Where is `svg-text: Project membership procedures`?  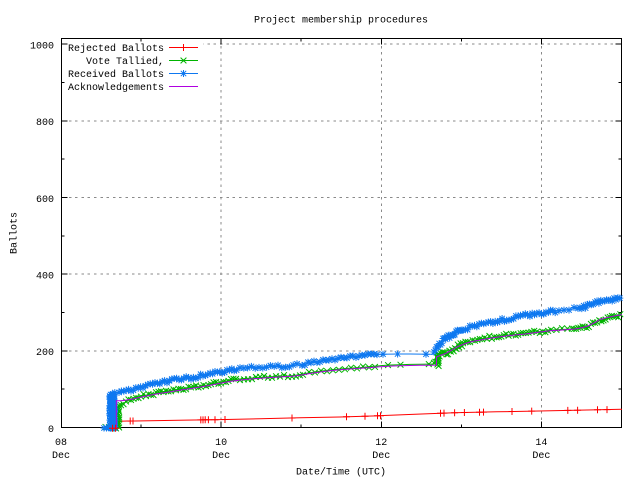 svg-text: Project membership procedures is located at coordinates (341, 21).